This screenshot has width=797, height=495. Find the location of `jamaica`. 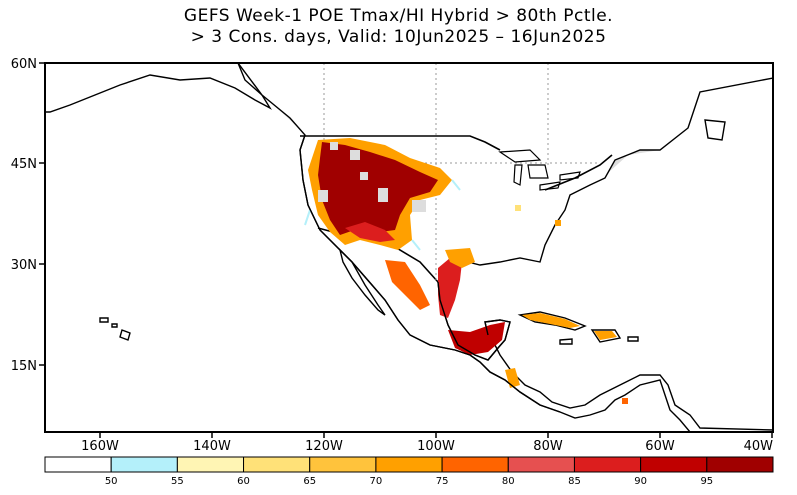

jamaica is located at coordinates (566, 341).